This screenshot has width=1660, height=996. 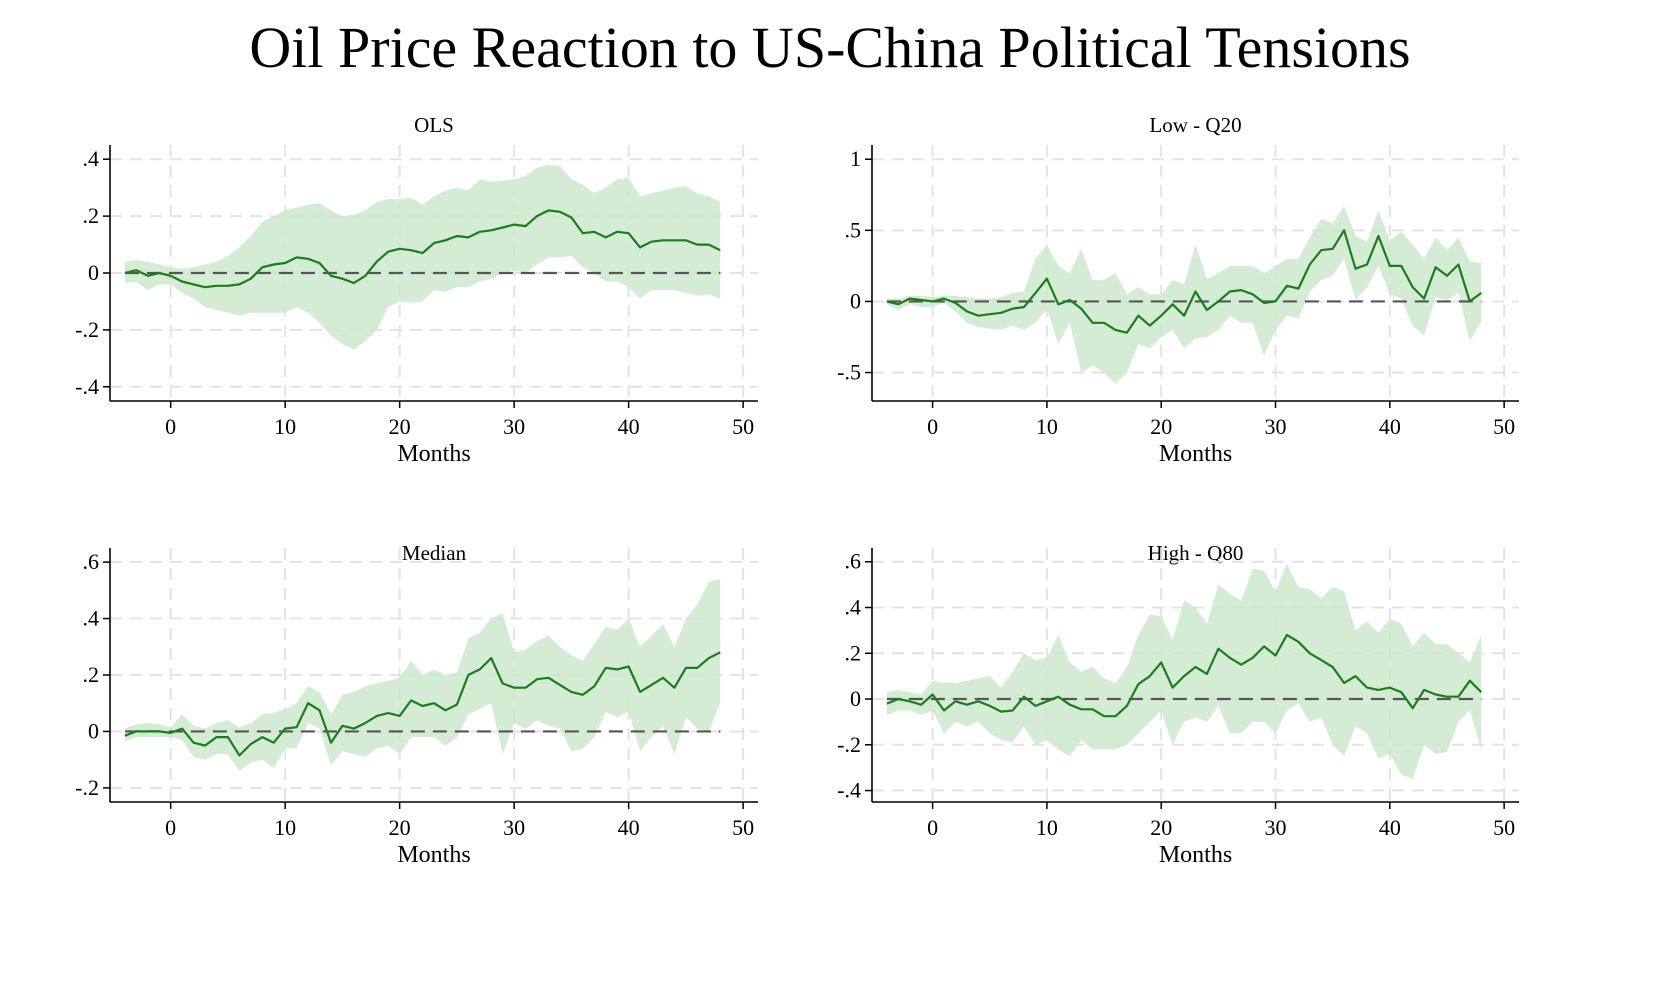 I want to click on chart-panel-low-q20: Low - Q20 Months 1 .5 0 -.5 0 10 20 30 40 50, so click(x=1178, y=290).